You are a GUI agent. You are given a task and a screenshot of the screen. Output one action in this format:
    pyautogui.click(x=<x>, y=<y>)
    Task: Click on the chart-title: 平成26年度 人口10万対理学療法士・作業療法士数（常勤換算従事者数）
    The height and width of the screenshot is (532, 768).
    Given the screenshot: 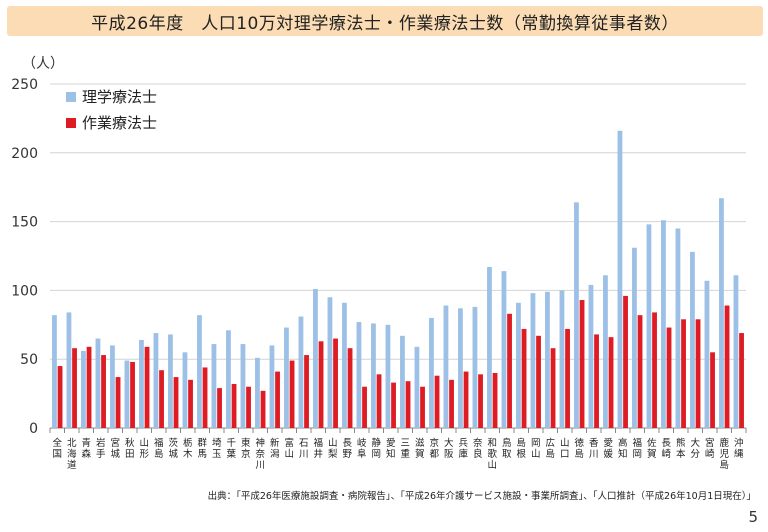 What is the action you would take?
    pyautogui.click(x=385, y=23)
    